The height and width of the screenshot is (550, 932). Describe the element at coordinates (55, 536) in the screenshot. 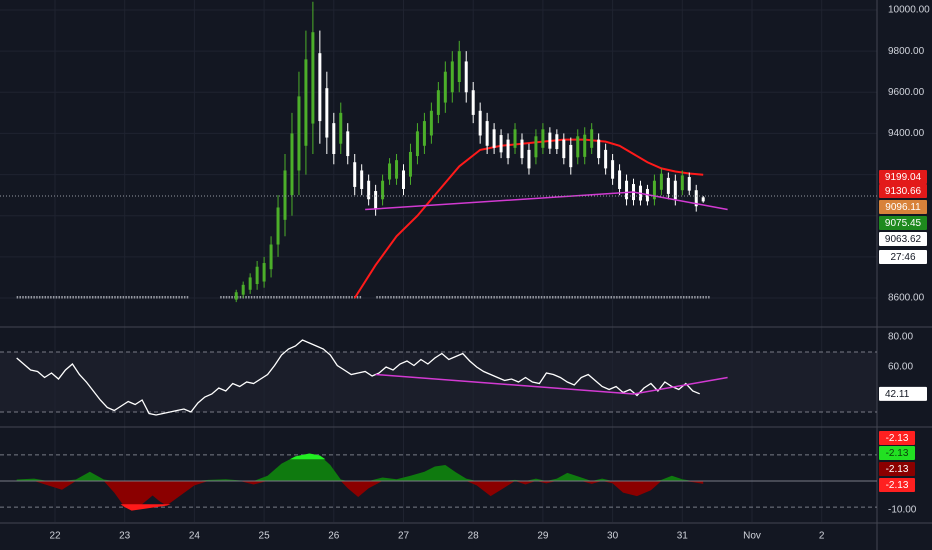

I see `time-tick-label: 22` at that location.